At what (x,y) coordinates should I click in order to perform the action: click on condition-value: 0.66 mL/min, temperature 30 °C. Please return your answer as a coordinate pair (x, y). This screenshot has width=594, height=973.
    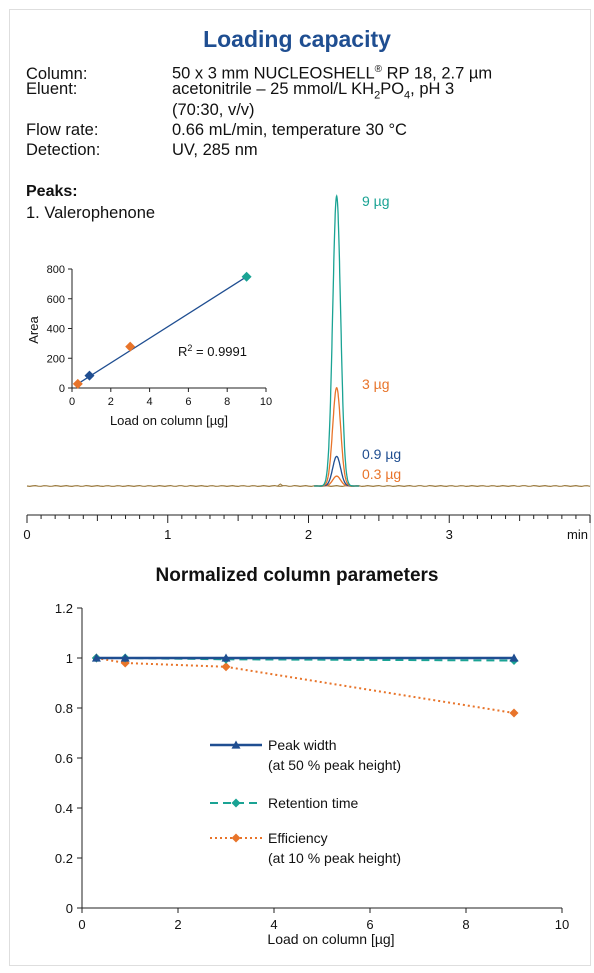
    Looking at the image, I should click on (289, 130).